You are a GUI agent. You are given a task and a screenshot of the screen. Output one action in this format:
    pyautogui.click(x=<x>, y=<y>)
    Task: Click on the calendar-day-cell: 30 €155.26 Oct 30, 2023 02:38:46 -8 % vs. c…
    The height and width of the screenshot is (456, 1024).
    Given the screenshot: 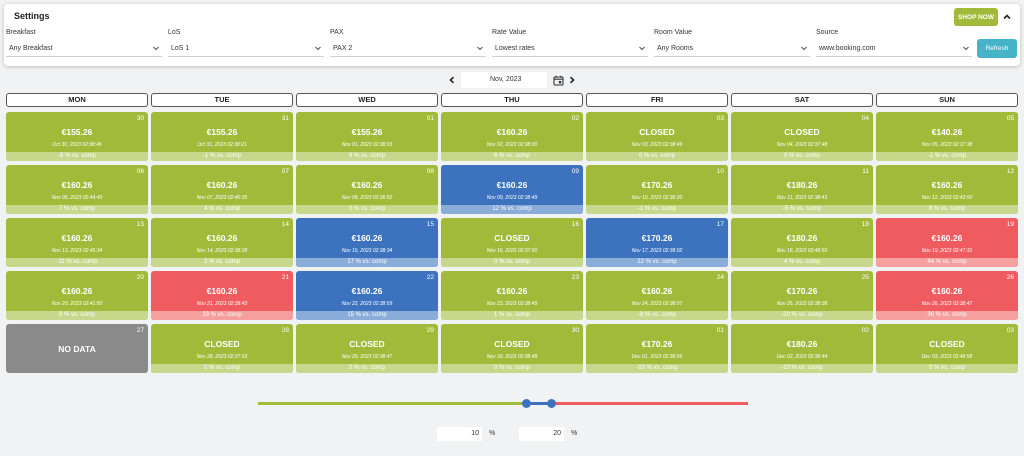 What is the action you would take?
    pyautogui.click(x=77, y=136)
    